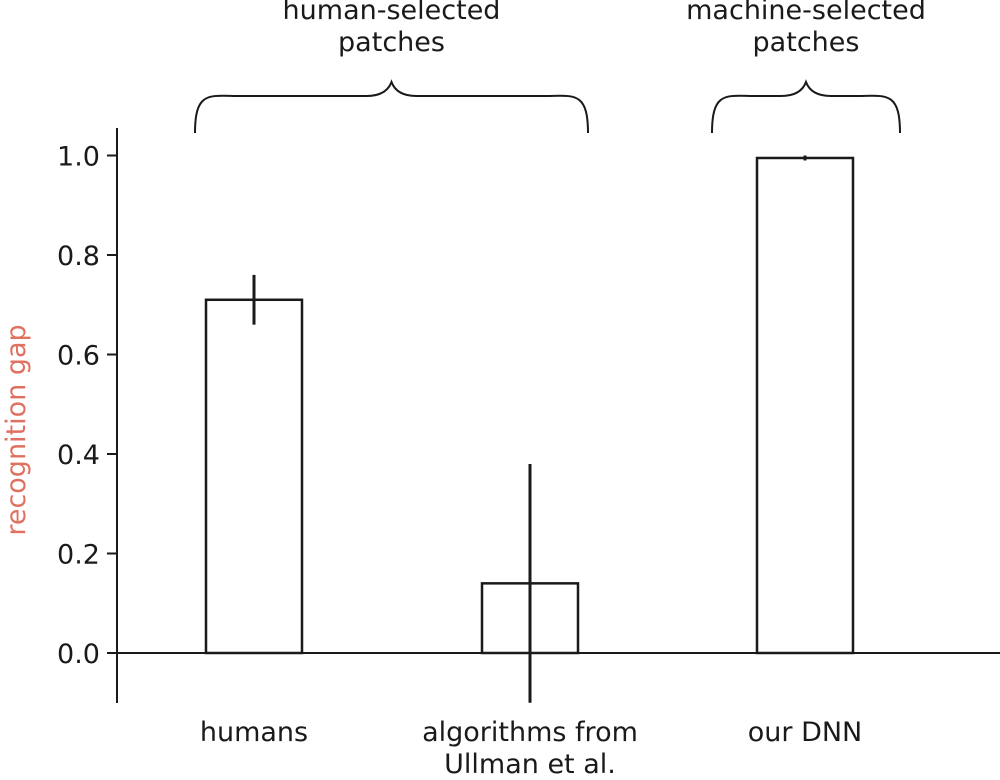 The height and width of the screenshot is (780, 1000). I want to click on group-label: machine-selected patches, so click(806, 29).